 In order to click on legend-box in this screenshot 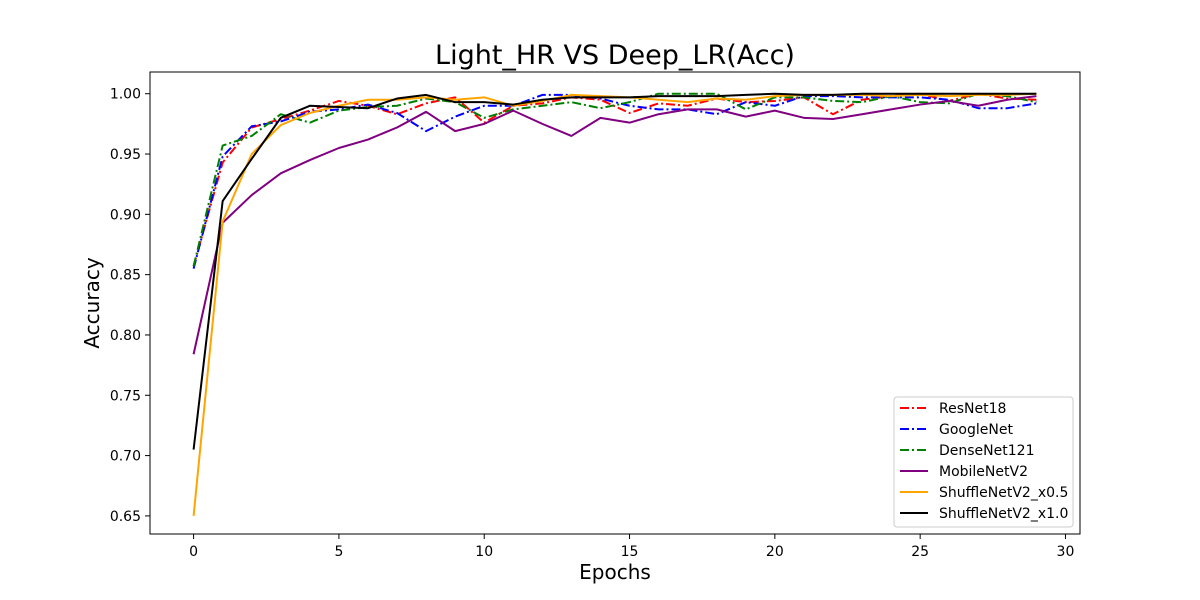, I will do `click(983, 462)`.